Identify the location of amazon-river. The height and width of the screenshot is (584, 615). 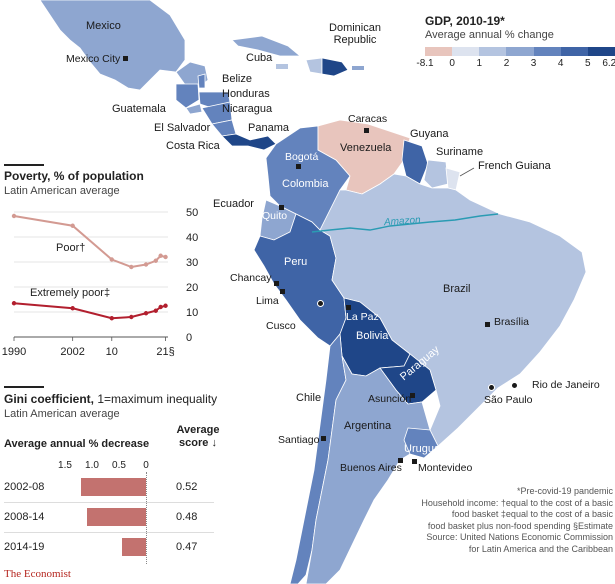
(405, 223).